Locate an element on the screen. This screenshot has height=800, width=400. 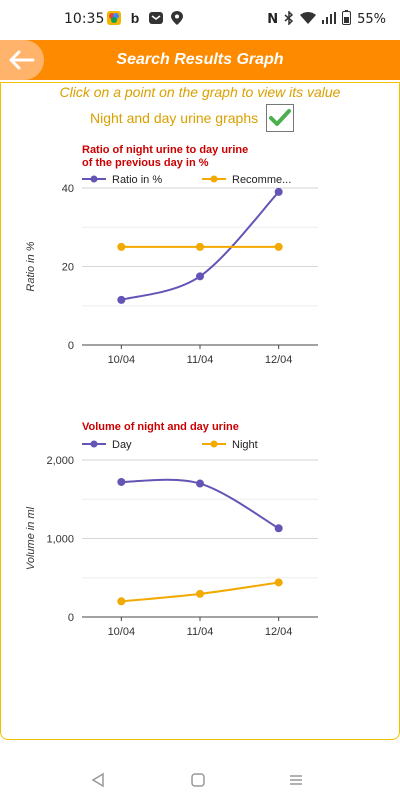
nav-back-button is located at coordinates (98, 780).